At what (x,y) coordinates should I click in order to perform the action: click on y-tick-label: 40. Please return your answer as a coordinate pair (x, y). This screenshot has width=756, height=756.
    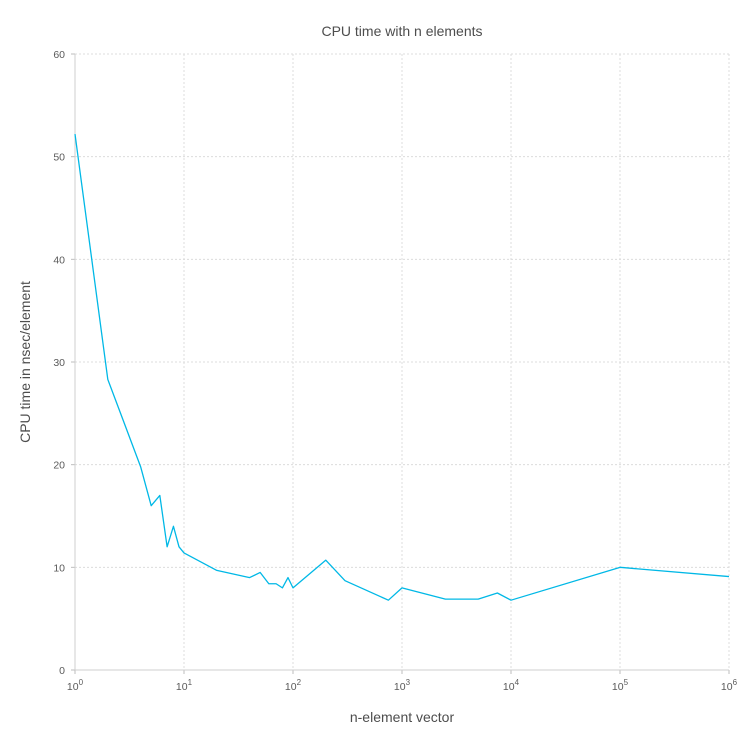
    Looking at the image, I should click on (59, 260).